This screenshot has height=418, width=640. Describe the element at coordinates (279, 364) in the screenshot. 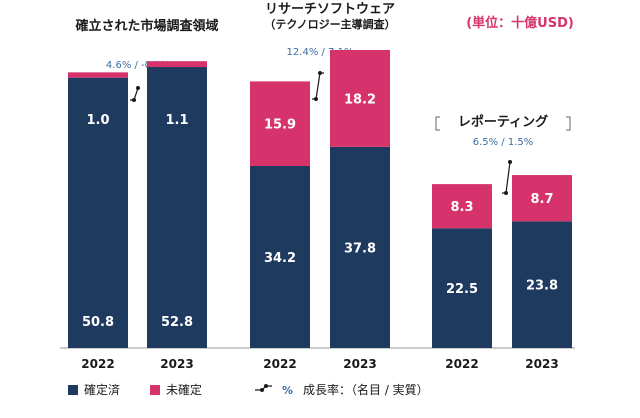

I see `x-tick-panel2-2022: 2022` at that location.